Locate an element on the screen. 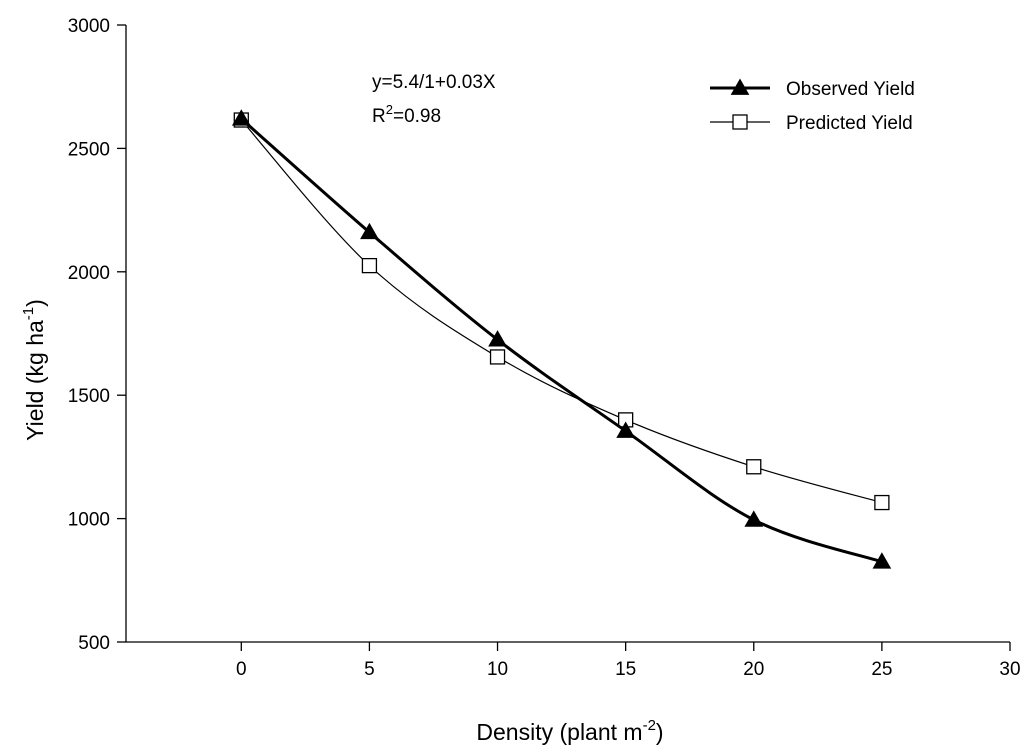 The height and width of the screenshot is (746, 1025). x-tick-label: 5 is located at coordinates (369, 669).